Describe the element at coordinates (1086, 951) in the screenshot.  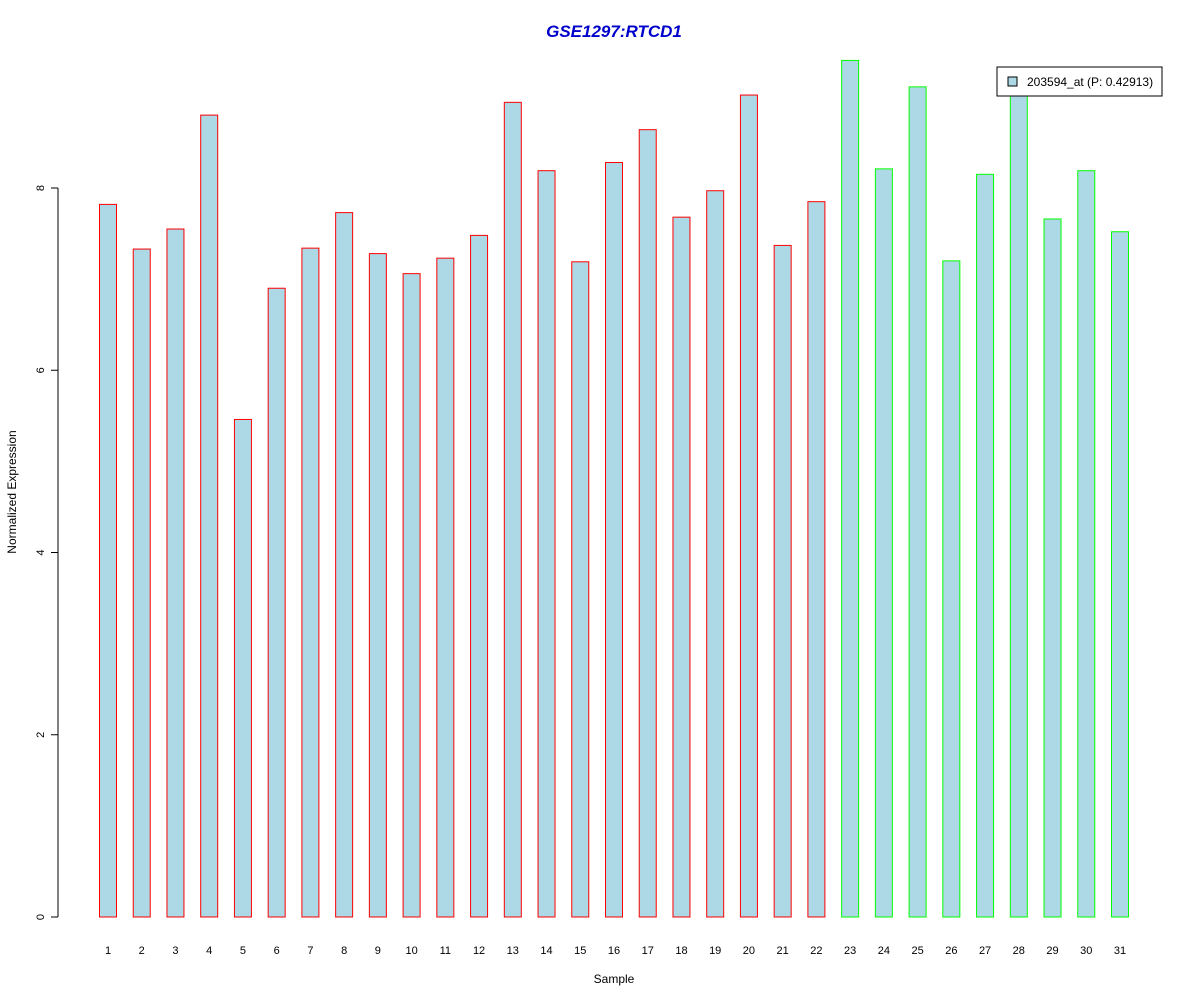
I see `x-tick-label: 30` at that location.